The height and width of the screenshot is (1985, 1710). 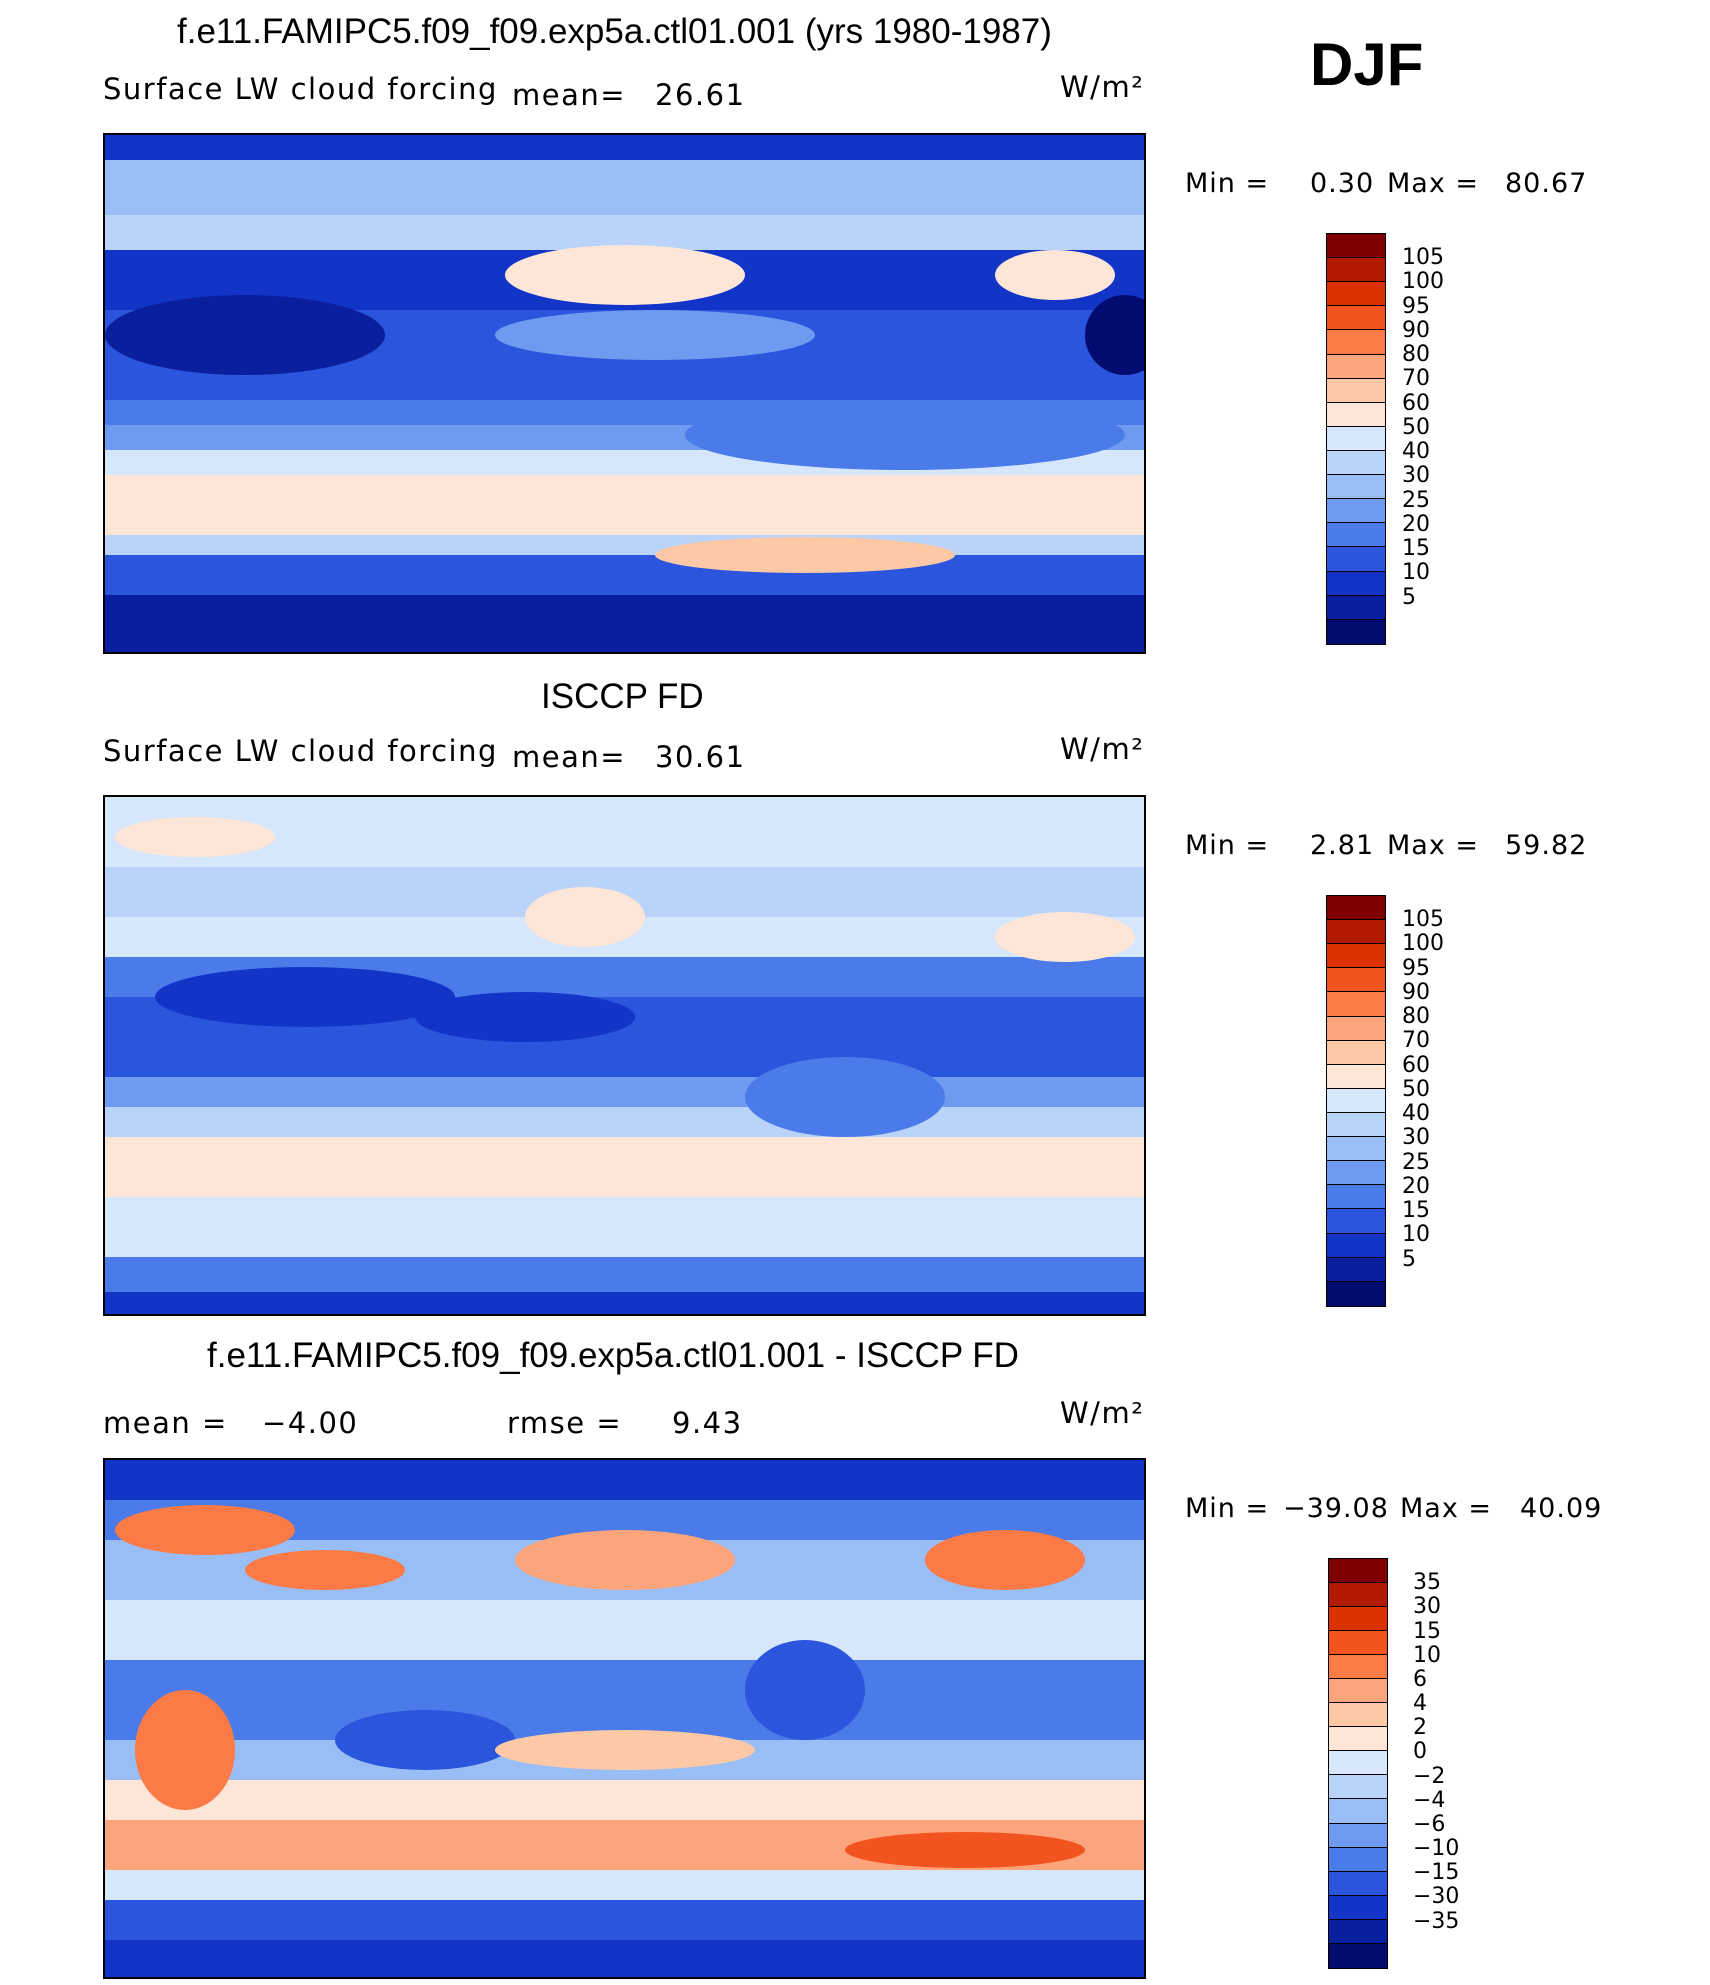 What do you see at coordinates (1436, 1873) in the screenshot?
I see `colorbar-tick-label: −15` at bounding box center [1436, 1873].